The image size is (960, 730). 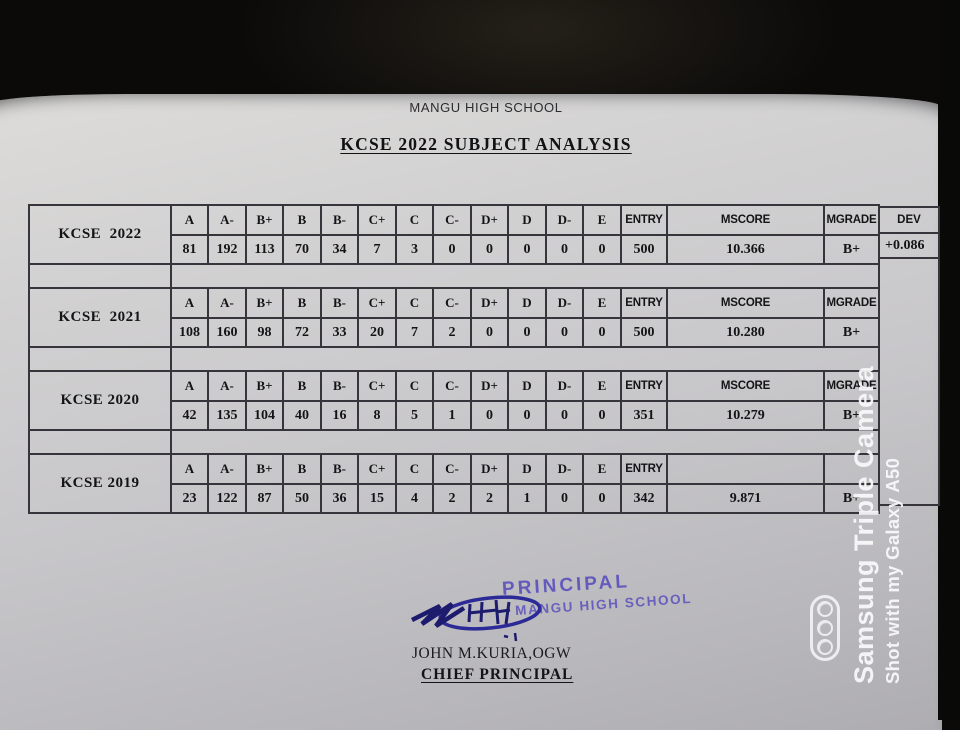 I want to click on entry-value-cell: 342, so click(x=644, y=498).